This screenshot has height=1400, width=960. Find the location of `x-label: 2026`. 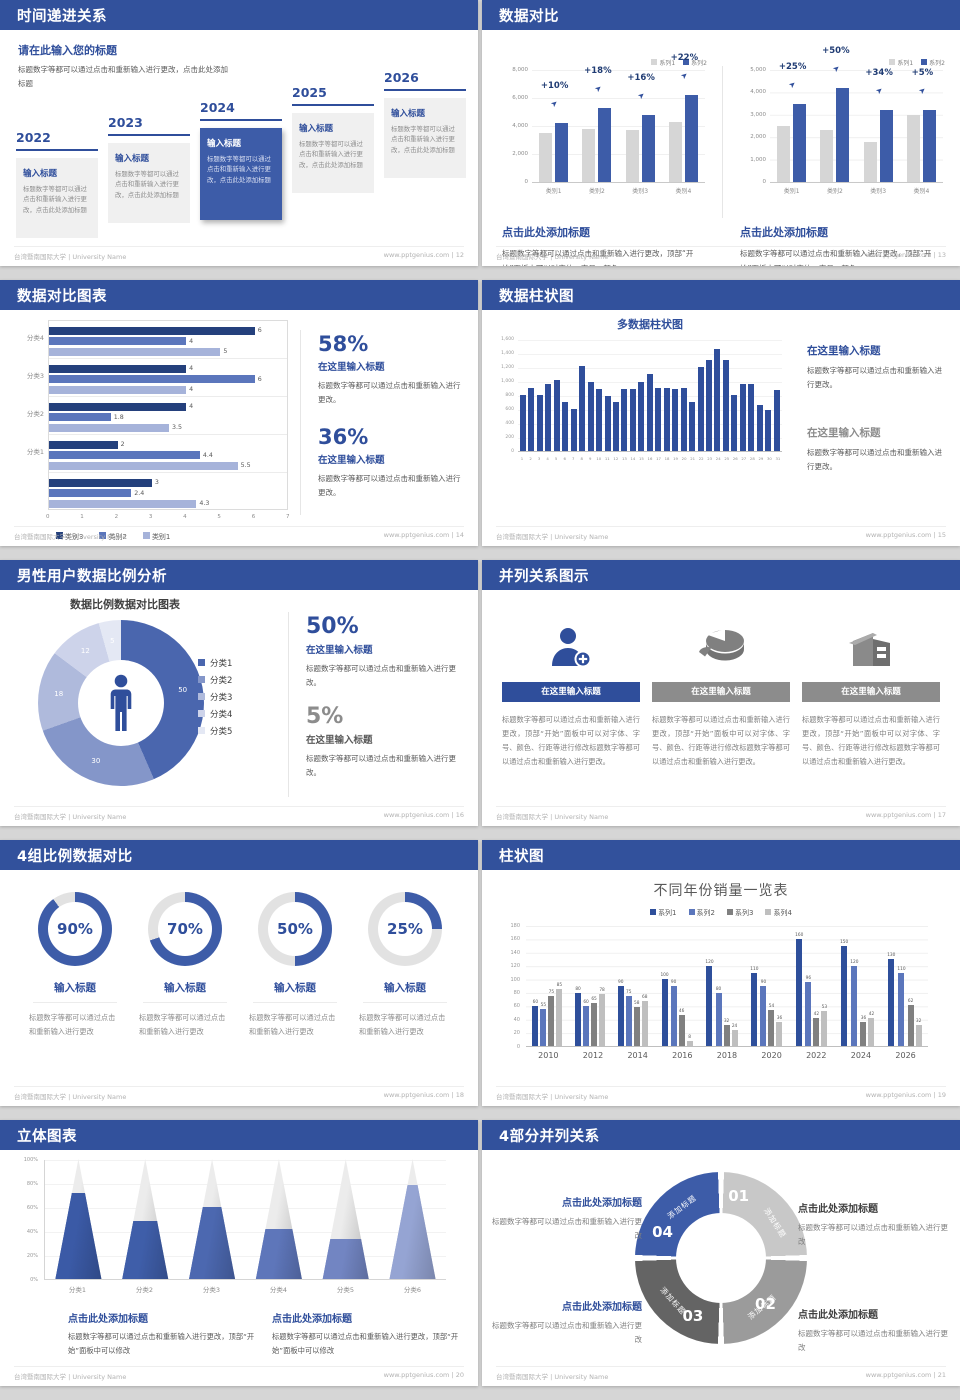

x-label: 2026 is located at coordinates (905, 1055).